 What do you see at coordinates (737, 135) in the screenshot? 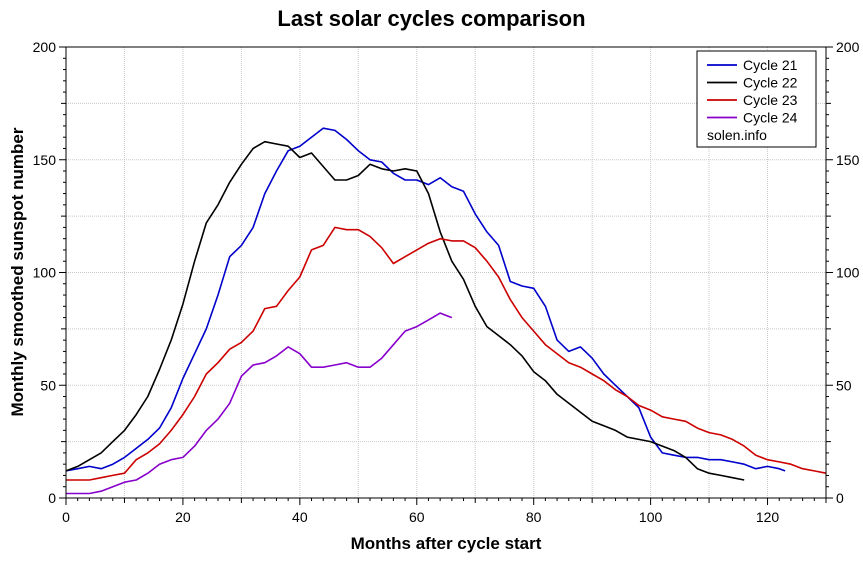
I see `legend-note: solen.info` at bounding box center [737, 135].